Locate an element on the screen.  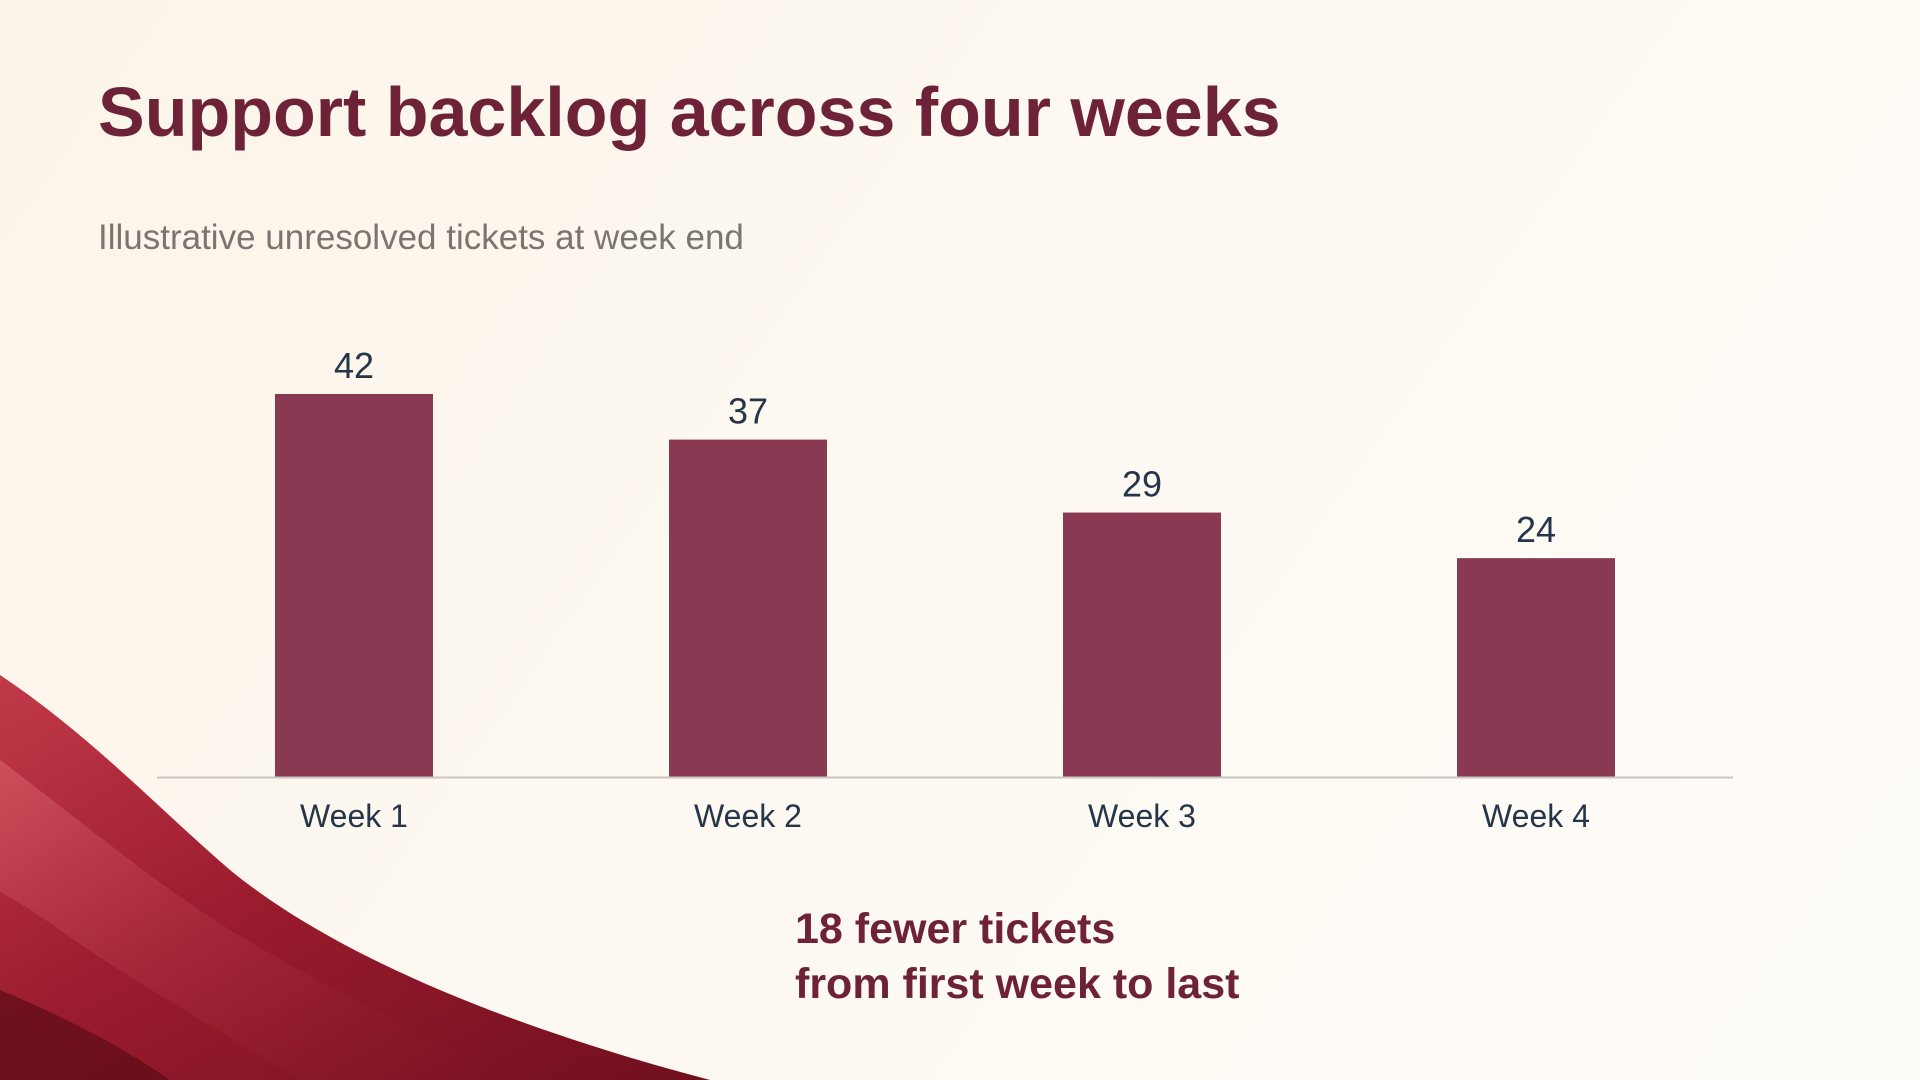
x-tick-label-week-4: Week 4 is located at coordinates (1536, 816).